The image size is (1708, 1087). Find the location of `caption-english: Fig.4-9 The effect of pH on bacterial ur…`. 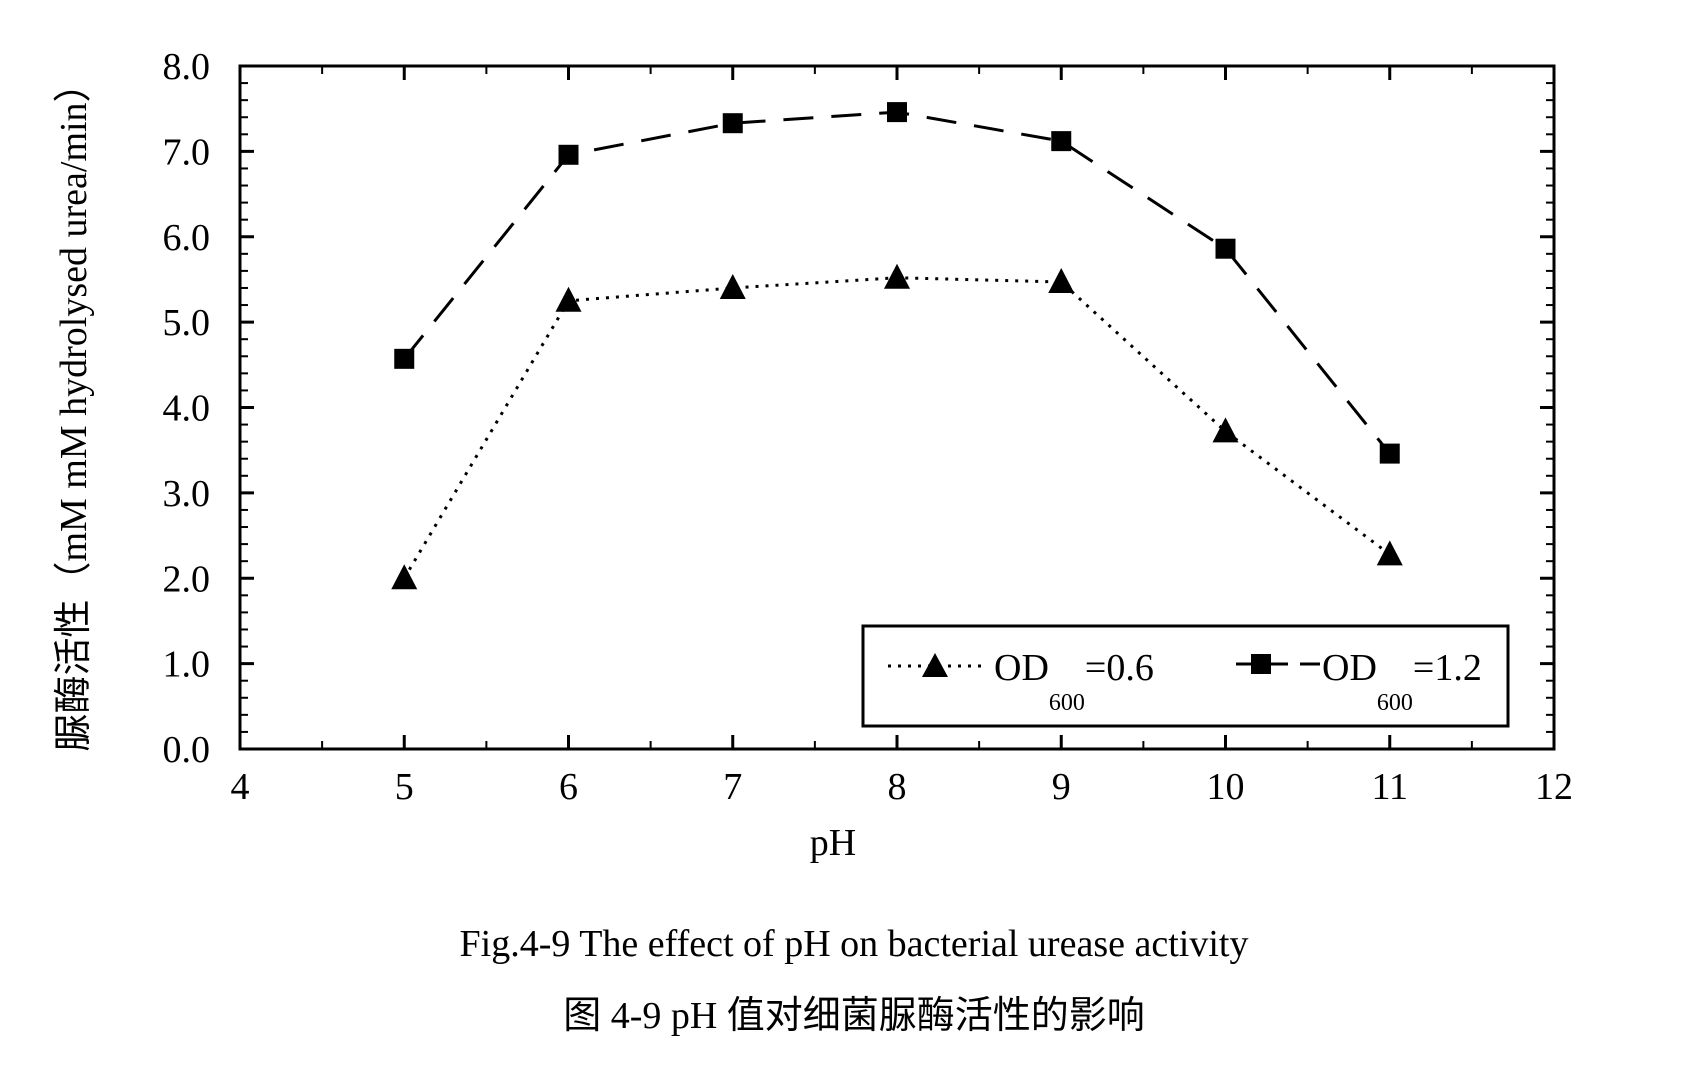

caption-english: Fig.4-9 The effect of pH on bacterial ur… is located at coordinates (854, 944).